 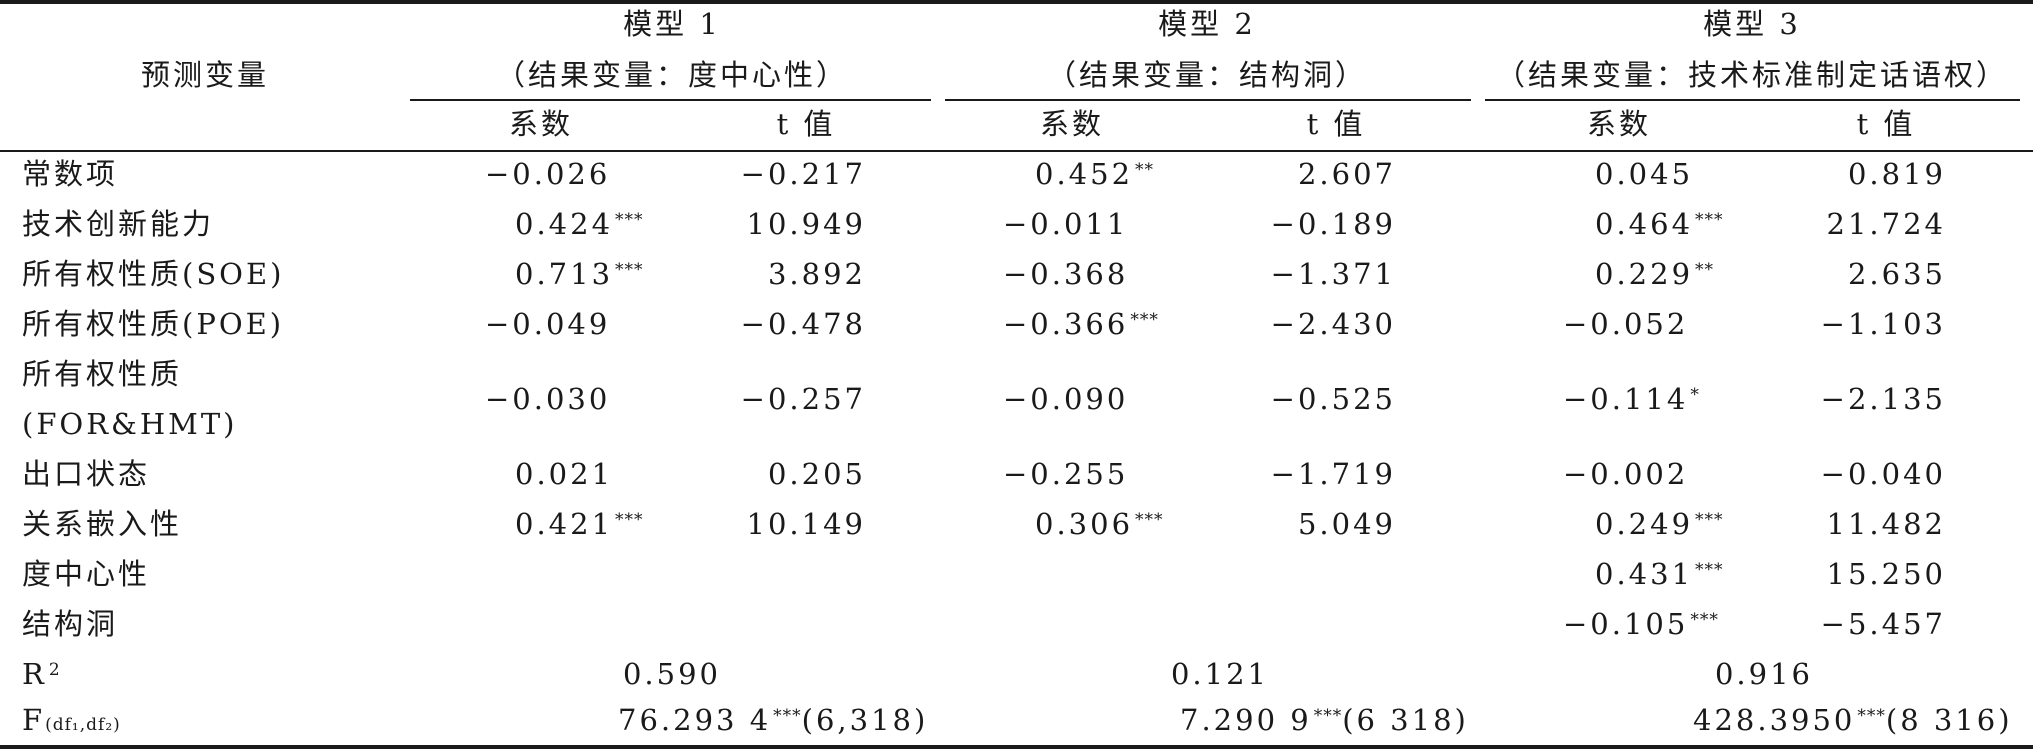 I want to click on m1-t: −0.257, so click(x=803, y=399).